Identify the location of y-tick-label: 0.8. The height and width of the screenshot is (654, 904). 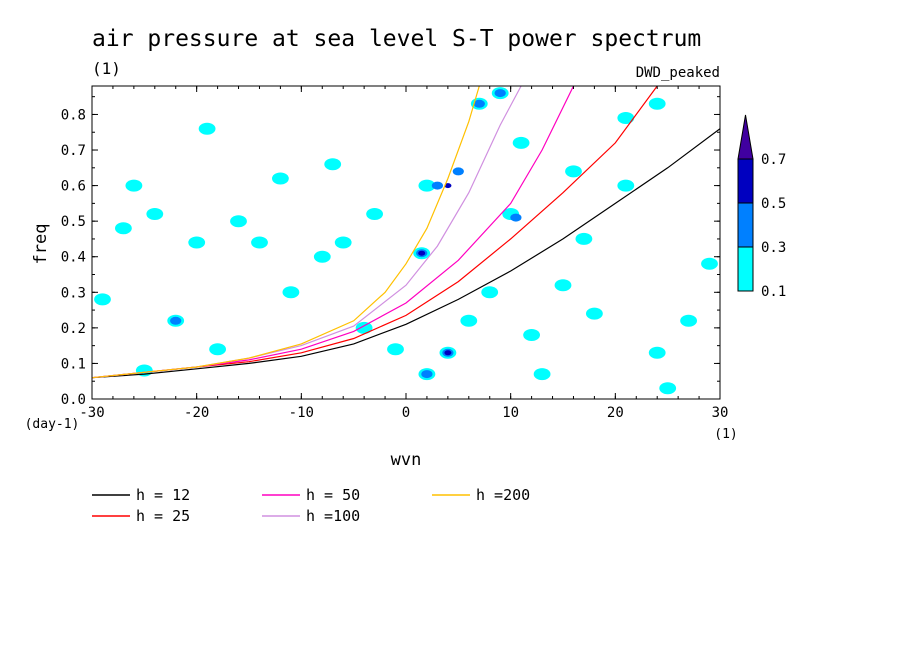
(73, 115).